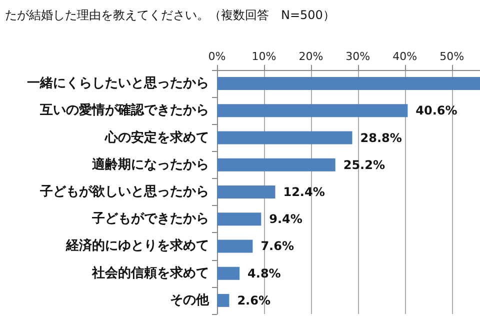 The height and width of the screenshot is (320, 480). What do you see at coordinates (277, 246) in the screenshot?
I see `data-label: 7.6%` at bounding box center [277, 246].